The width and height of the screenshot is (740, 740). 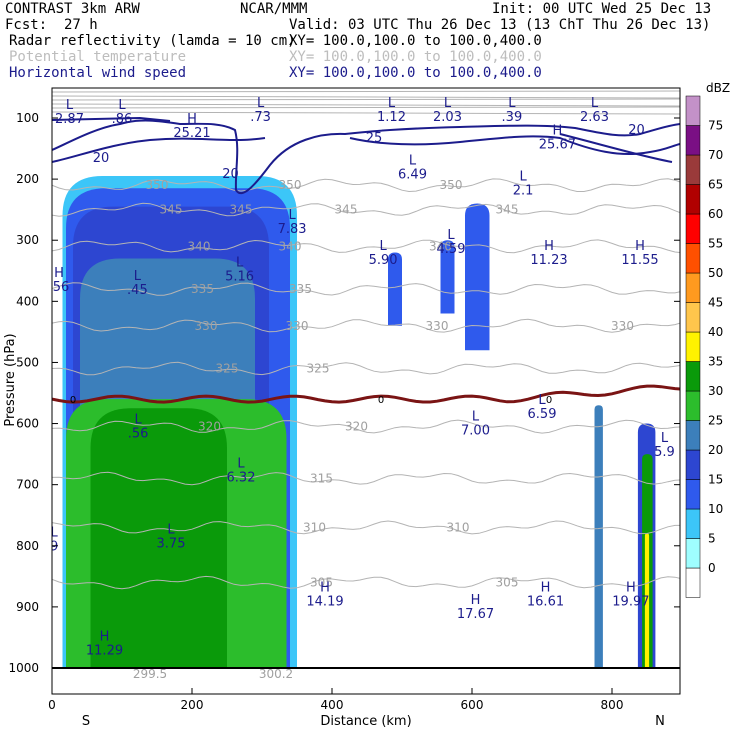 I want to click on colorbar-label-0: 0, so click(x=712, y=568).